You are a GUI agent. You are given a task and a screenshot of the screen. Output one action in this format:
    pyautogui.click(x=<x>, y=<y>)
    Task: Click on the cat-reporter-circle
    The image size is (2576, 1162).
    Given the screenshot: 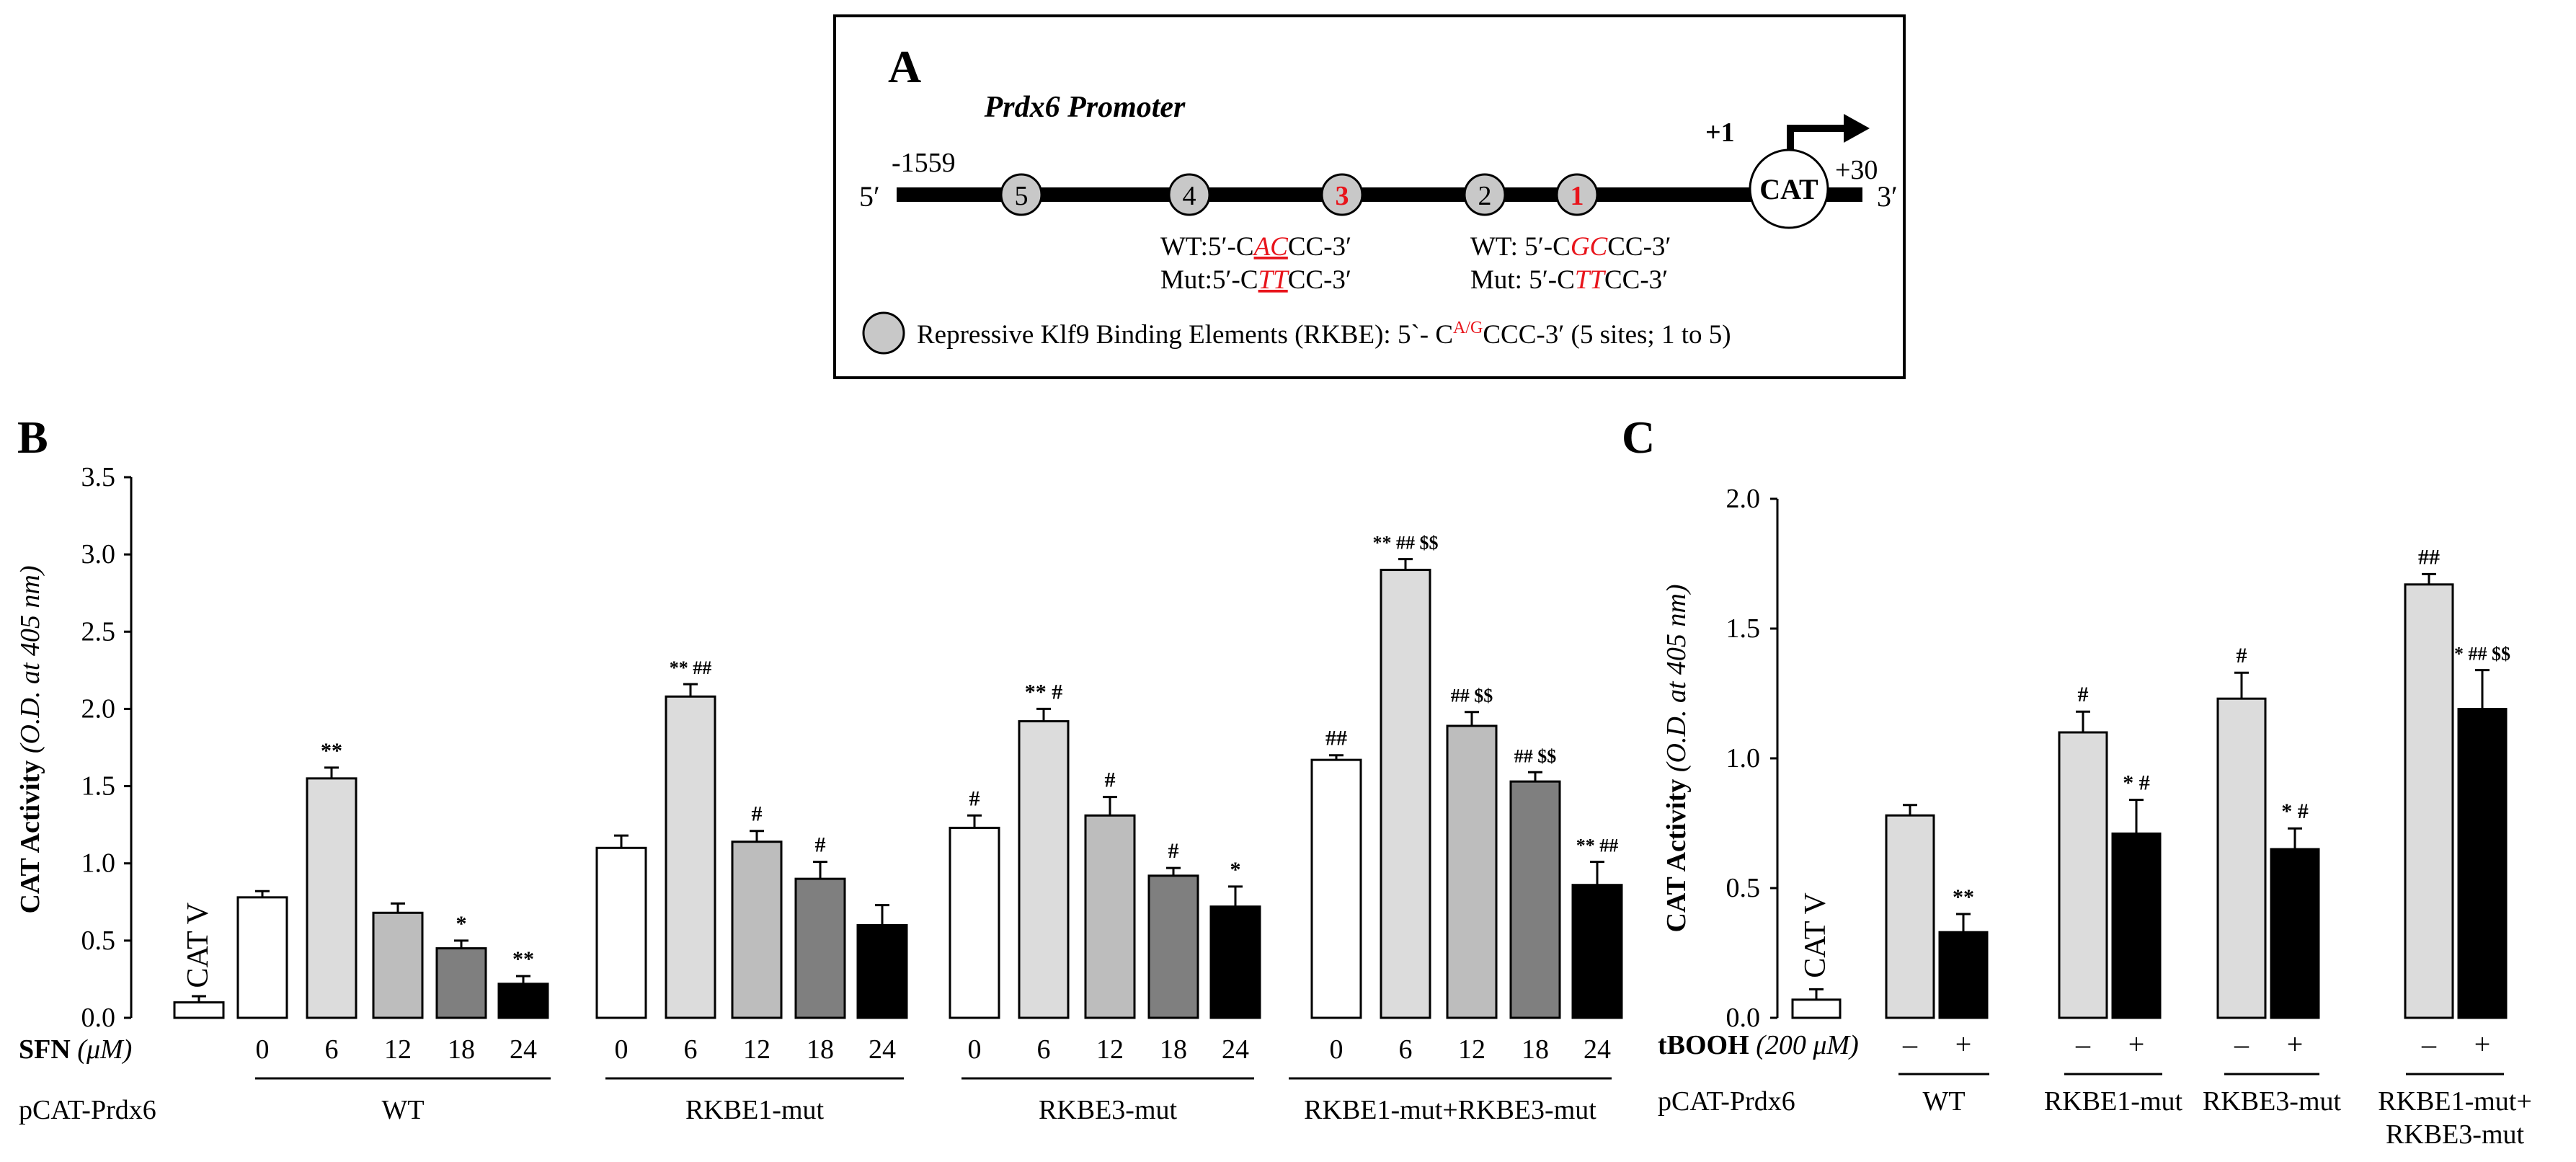 What is the action you would take?
    pyautogui.click(x=1789, y=188)
    